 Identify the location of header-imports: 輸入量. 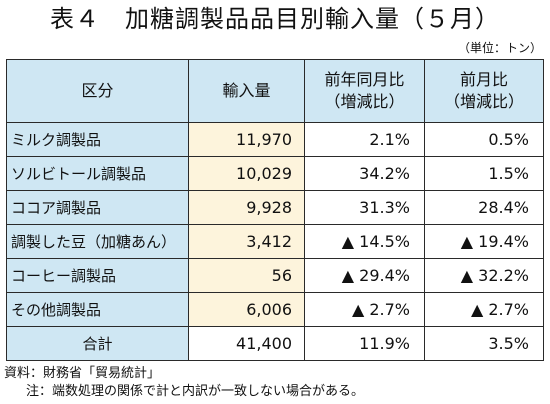
(246, 91).